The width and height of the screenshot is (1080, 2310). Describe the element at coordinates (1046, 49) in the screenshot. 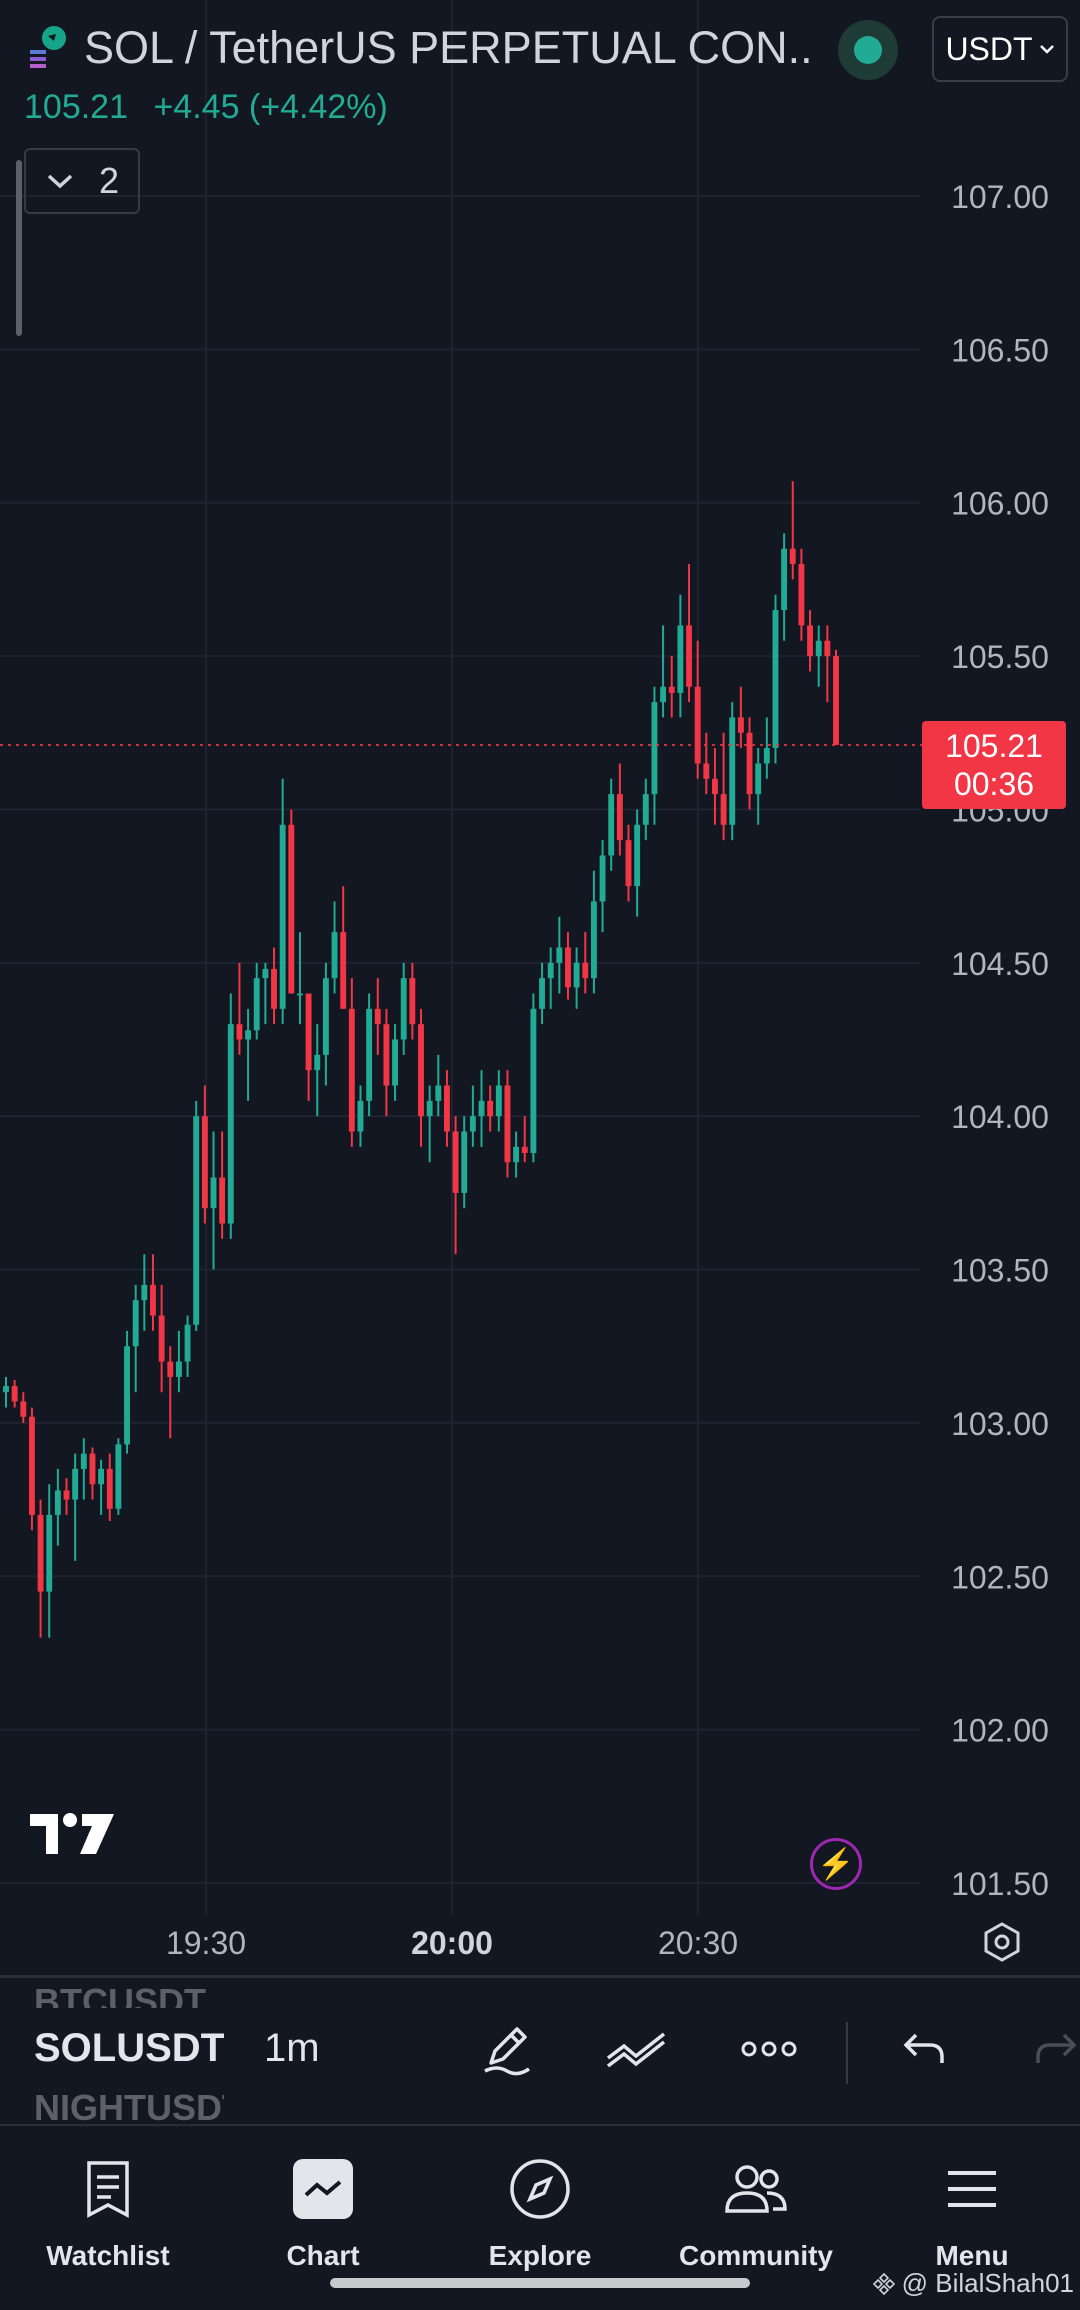

I see `chevron-down-icon` at that location.